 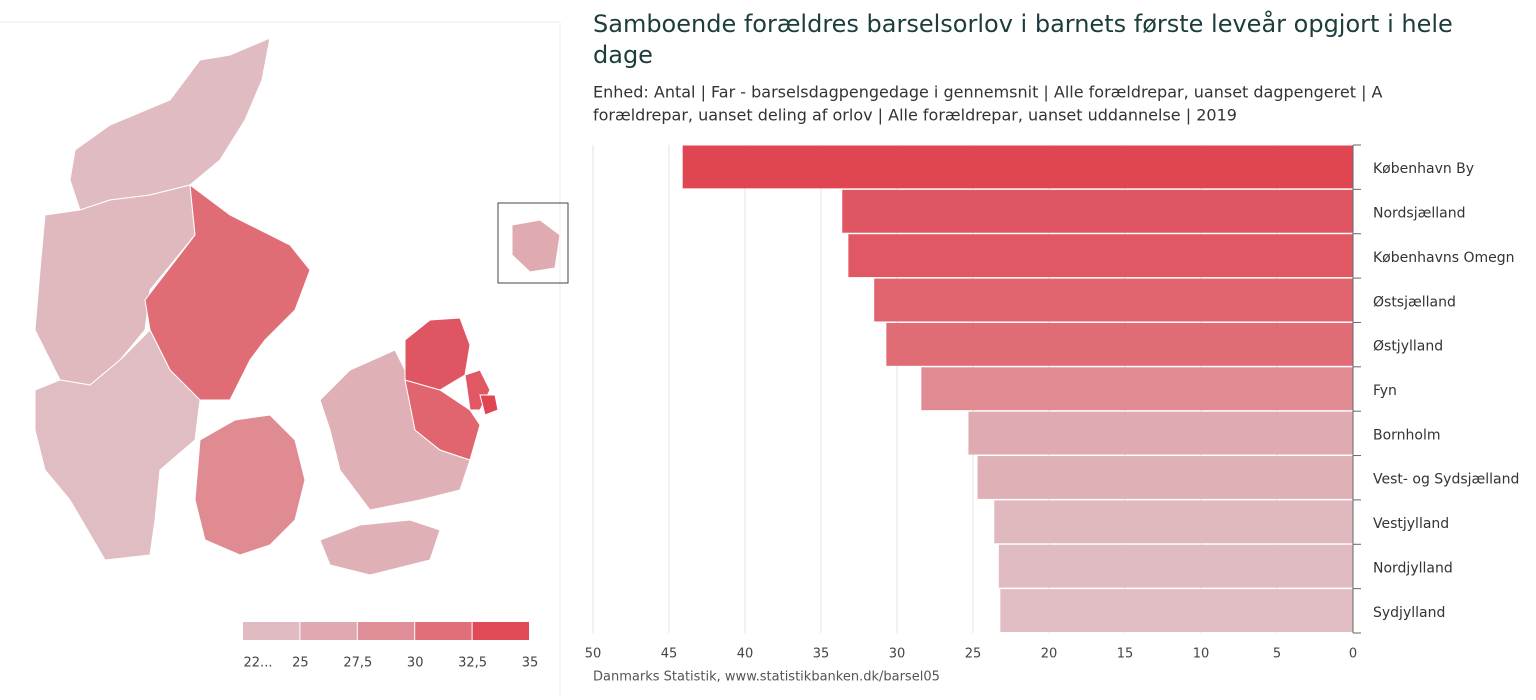 I want to click on x-tick-label: 5, so click(x=1277, y=654).